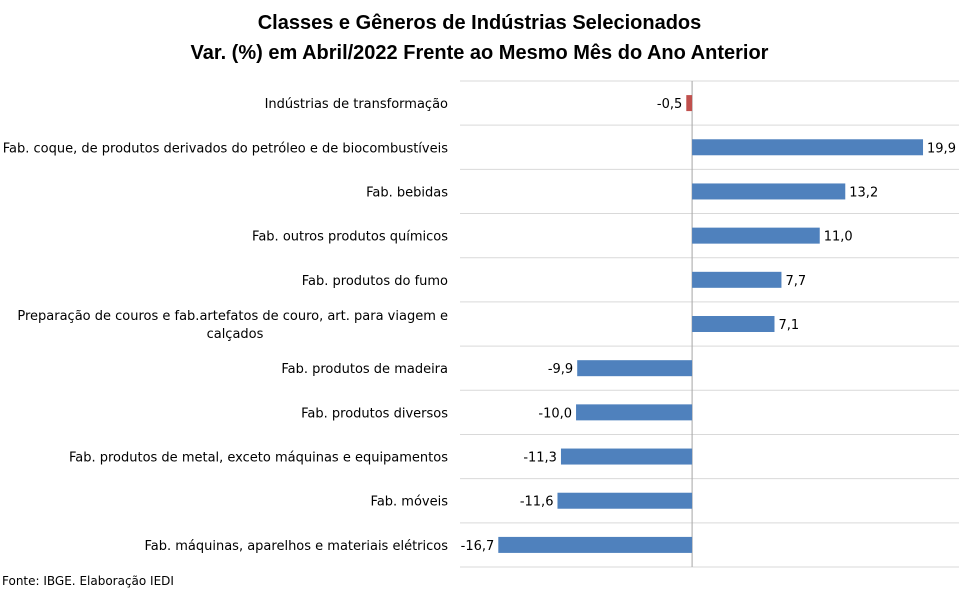 The width and height of the screenshot is (959, 594). What do you see at coordinates (555, 413) in the screenshot?
I see `value-label: -10,0` at bounding box center [555, 413].